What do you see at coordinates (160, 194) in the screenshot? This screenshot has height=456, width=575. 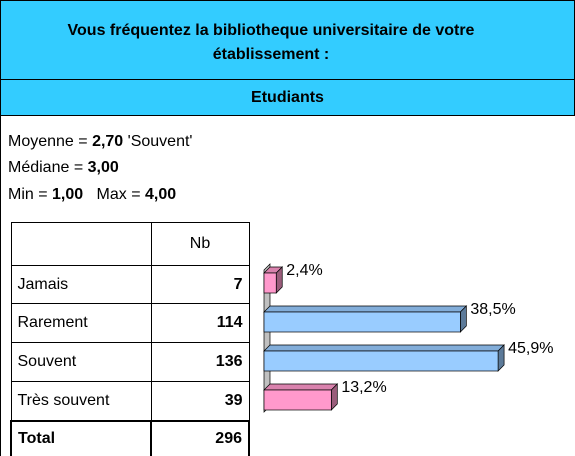 I see `value: 4,00` at bounding box center [160, 194].